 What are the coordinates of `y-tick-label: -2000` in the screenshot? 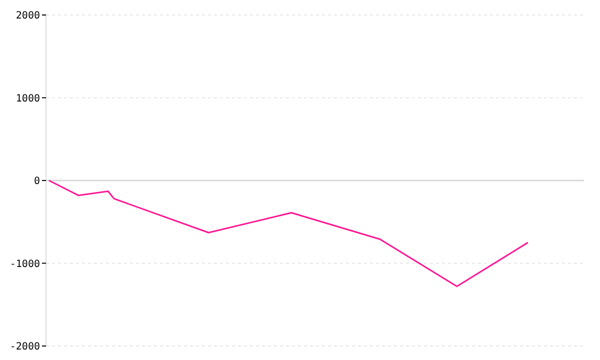 It's located at (25, 347).